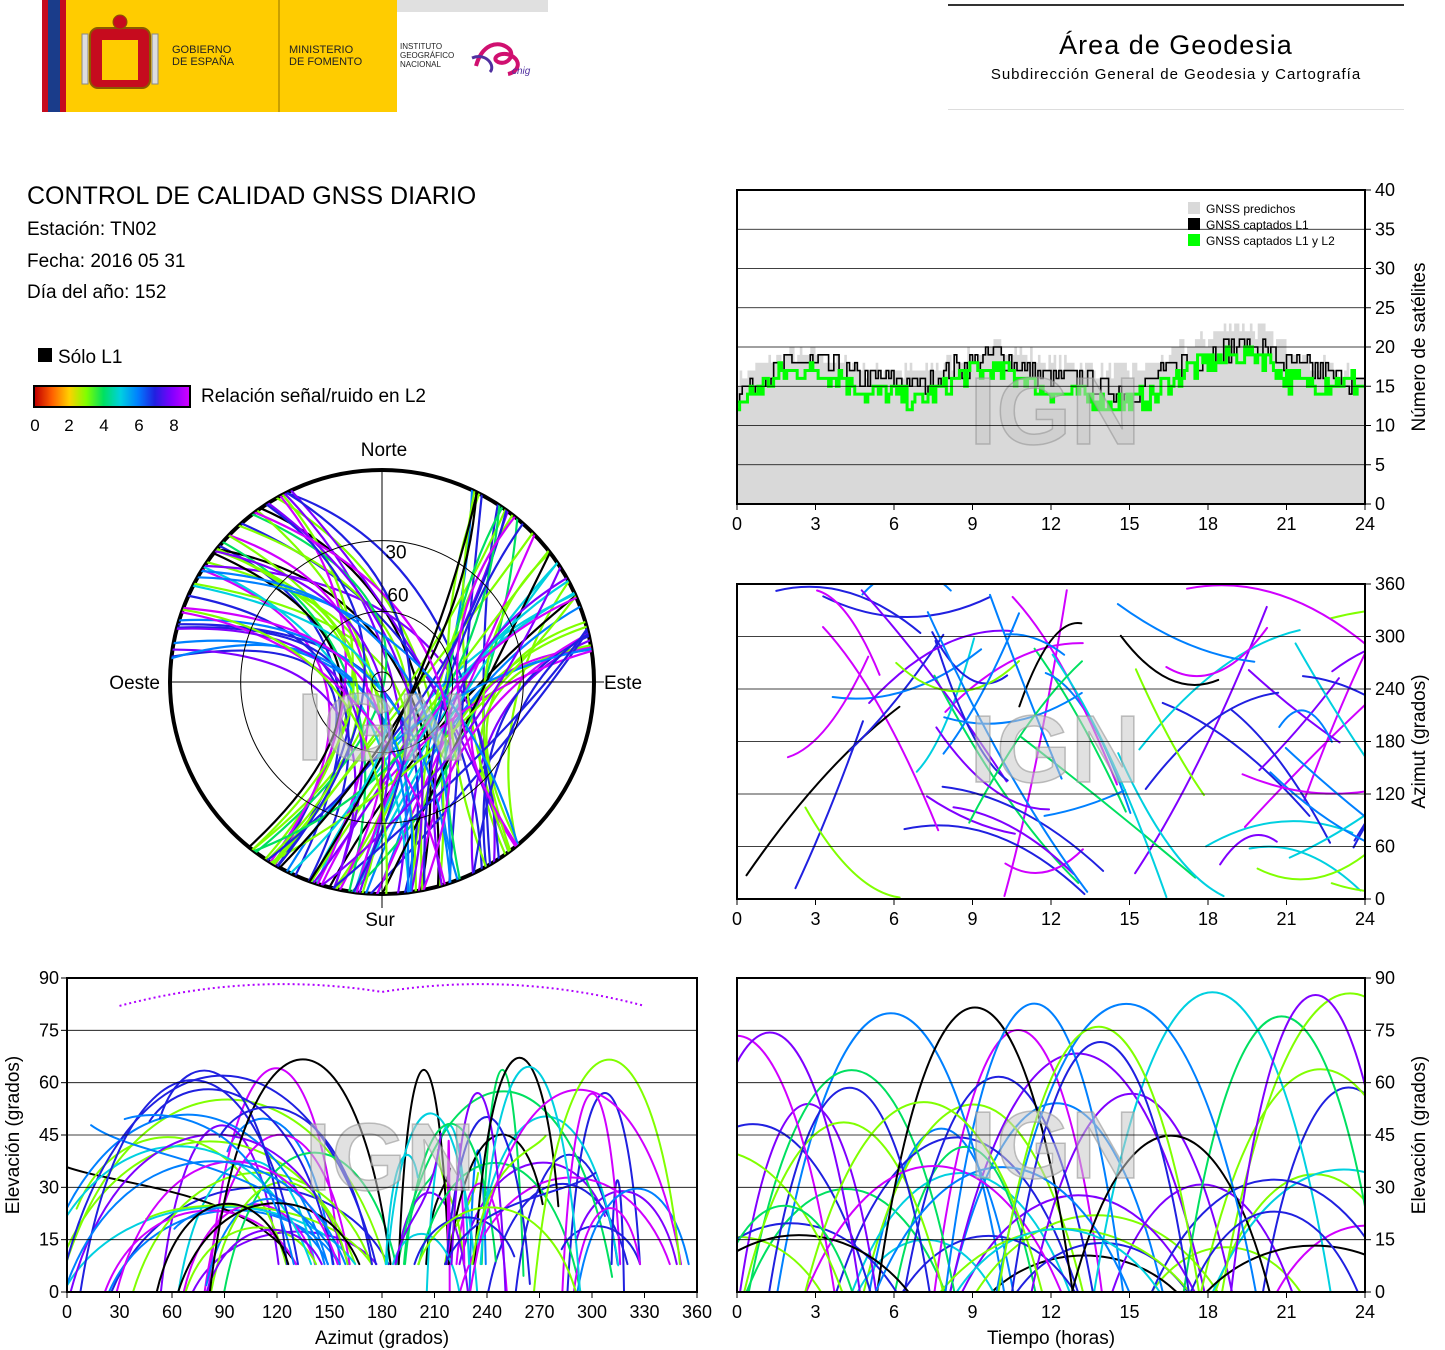 This screenshot has height=1350, width=1445. Describe the element at coordinates (313, 396) in the screenshot. I see `snr-label: Relación señal/ruido en L2` at that location.